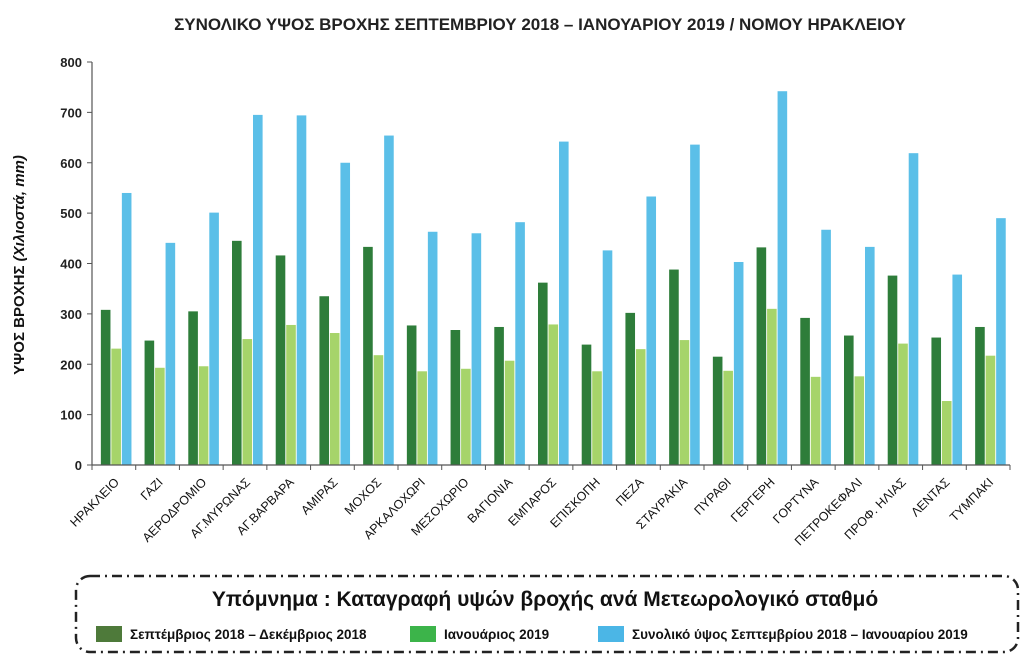  Describe the element at coordinates (363, 496) in the screenshot. I see `x-tick-label-6: ΜΟΧΟΣ` at that location.